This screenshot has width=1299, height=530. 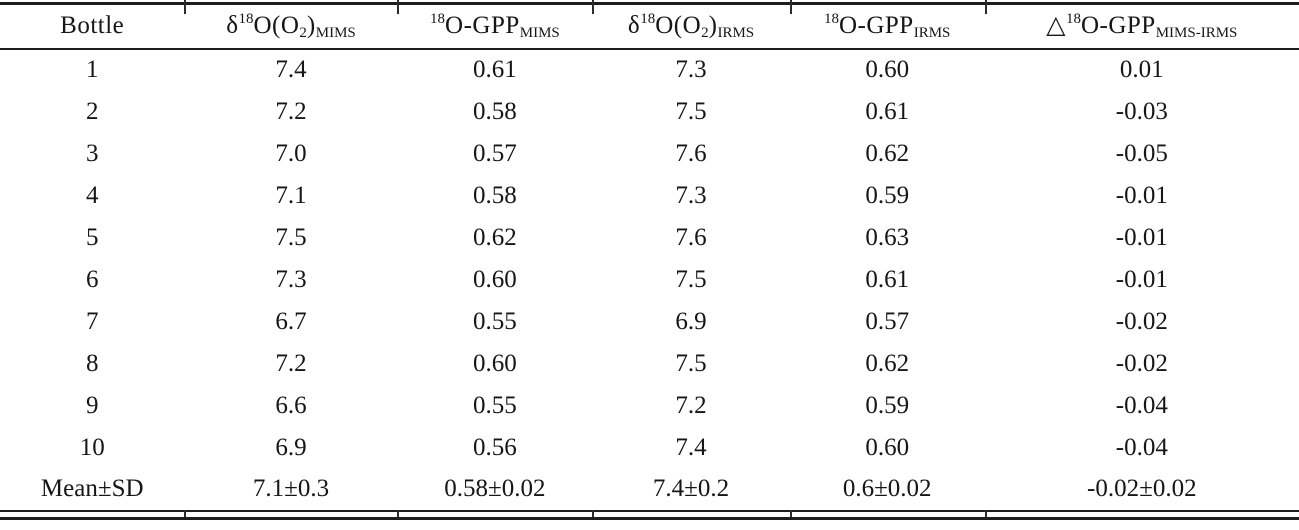 What do you see at coordinates (1056, 26) in the screenshot?
I see `header-label: △` at bounding box center [1056, 26].